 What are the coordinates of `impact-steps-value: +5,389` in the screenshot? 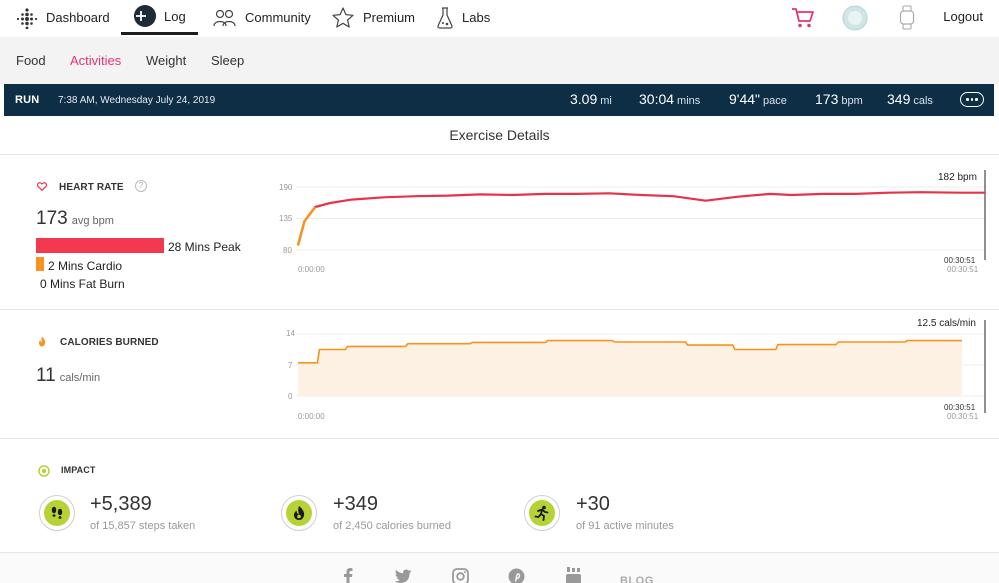 It's located at (121, 504).